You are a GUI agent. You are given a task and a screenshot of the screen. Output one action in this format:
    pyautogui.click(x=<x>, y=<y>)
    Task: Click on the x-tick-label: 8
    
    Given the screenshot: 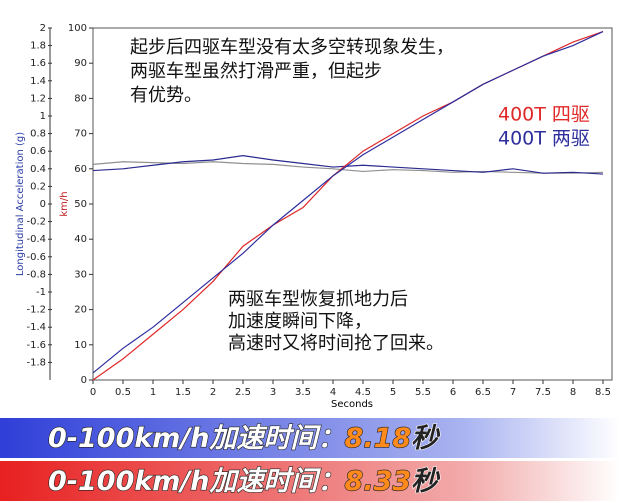 What is the action you would take?
    pyautogui.click(x=573, y=392)
    